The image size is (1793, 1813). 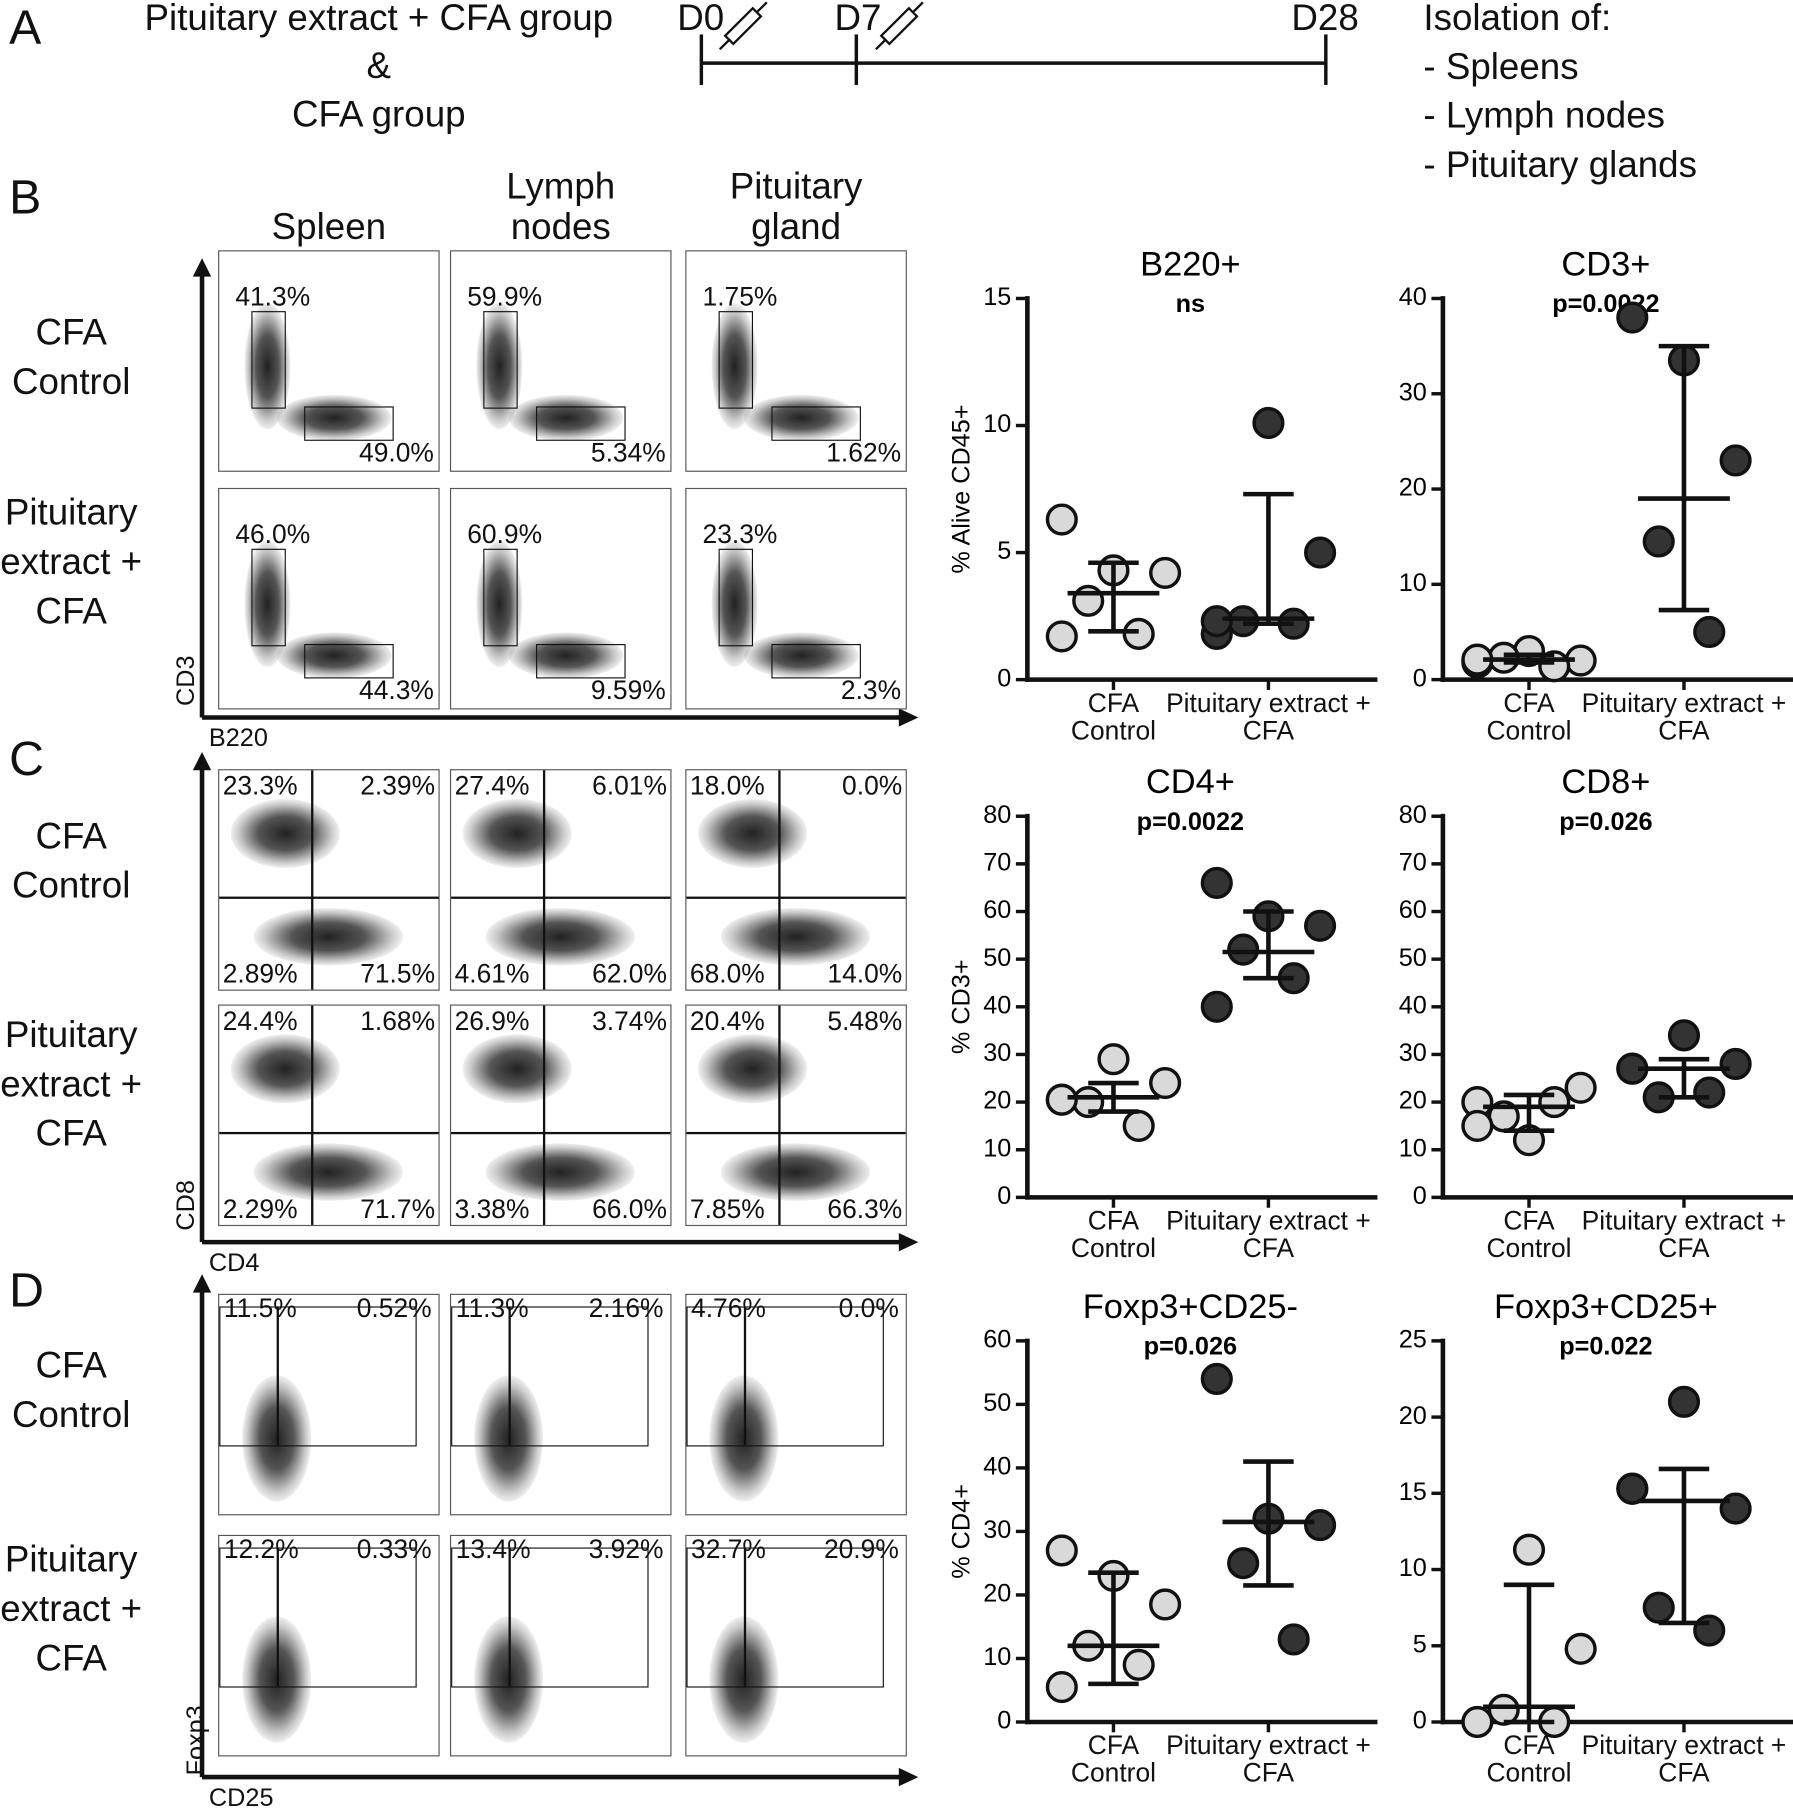 What do you see at coordinates (1605, 822) in the screenshot?
I see `annotation: p=0.026` at bounding box center [1605, 822].